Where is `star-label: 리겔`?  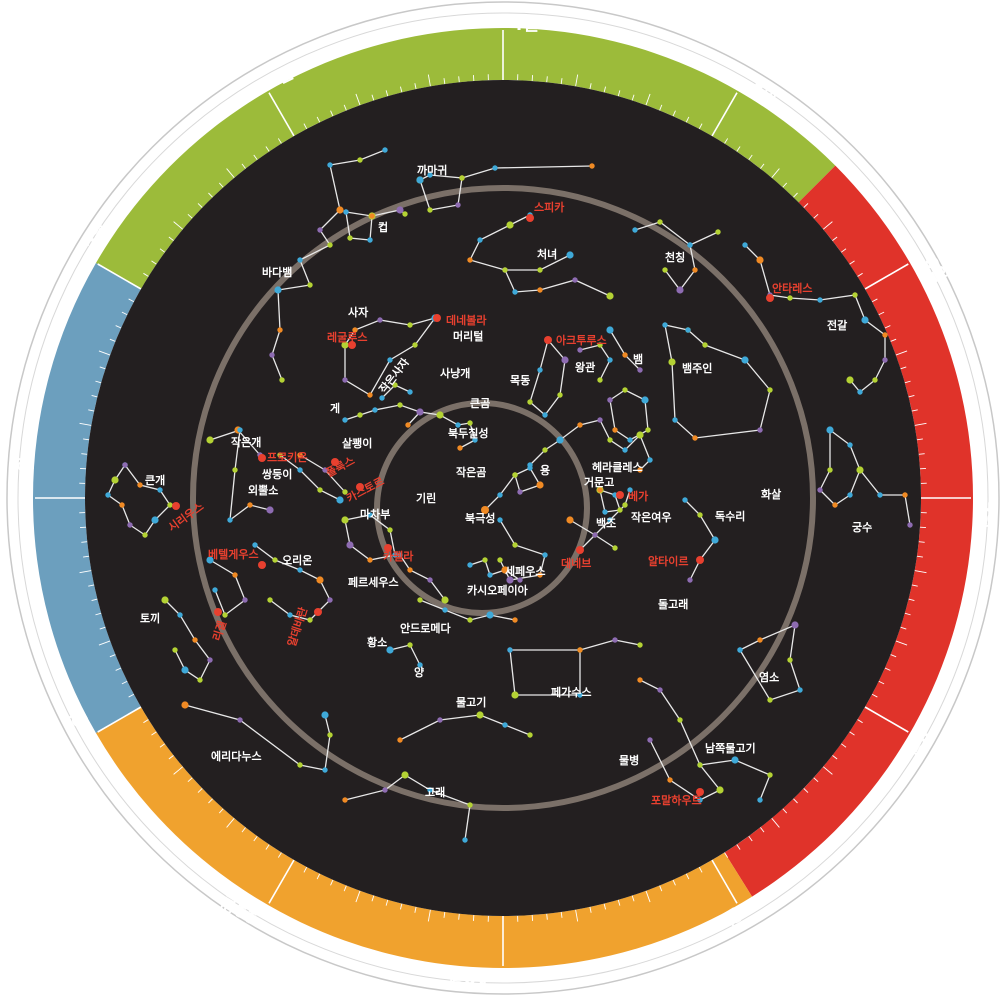 star-label: 리겔 is located at coordinates (219, 631).